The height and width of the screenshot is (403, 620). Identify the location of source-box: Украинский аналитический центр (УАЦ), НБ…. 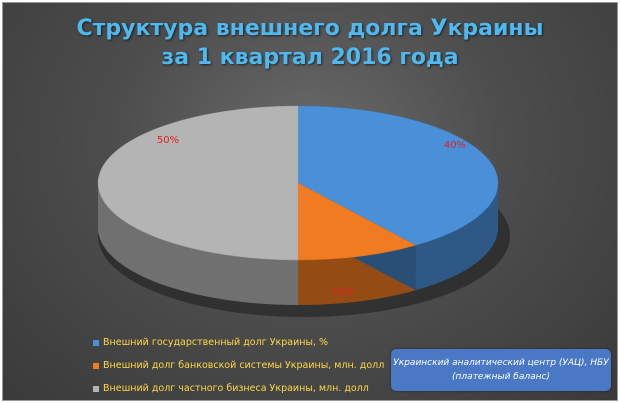
(501, 370).